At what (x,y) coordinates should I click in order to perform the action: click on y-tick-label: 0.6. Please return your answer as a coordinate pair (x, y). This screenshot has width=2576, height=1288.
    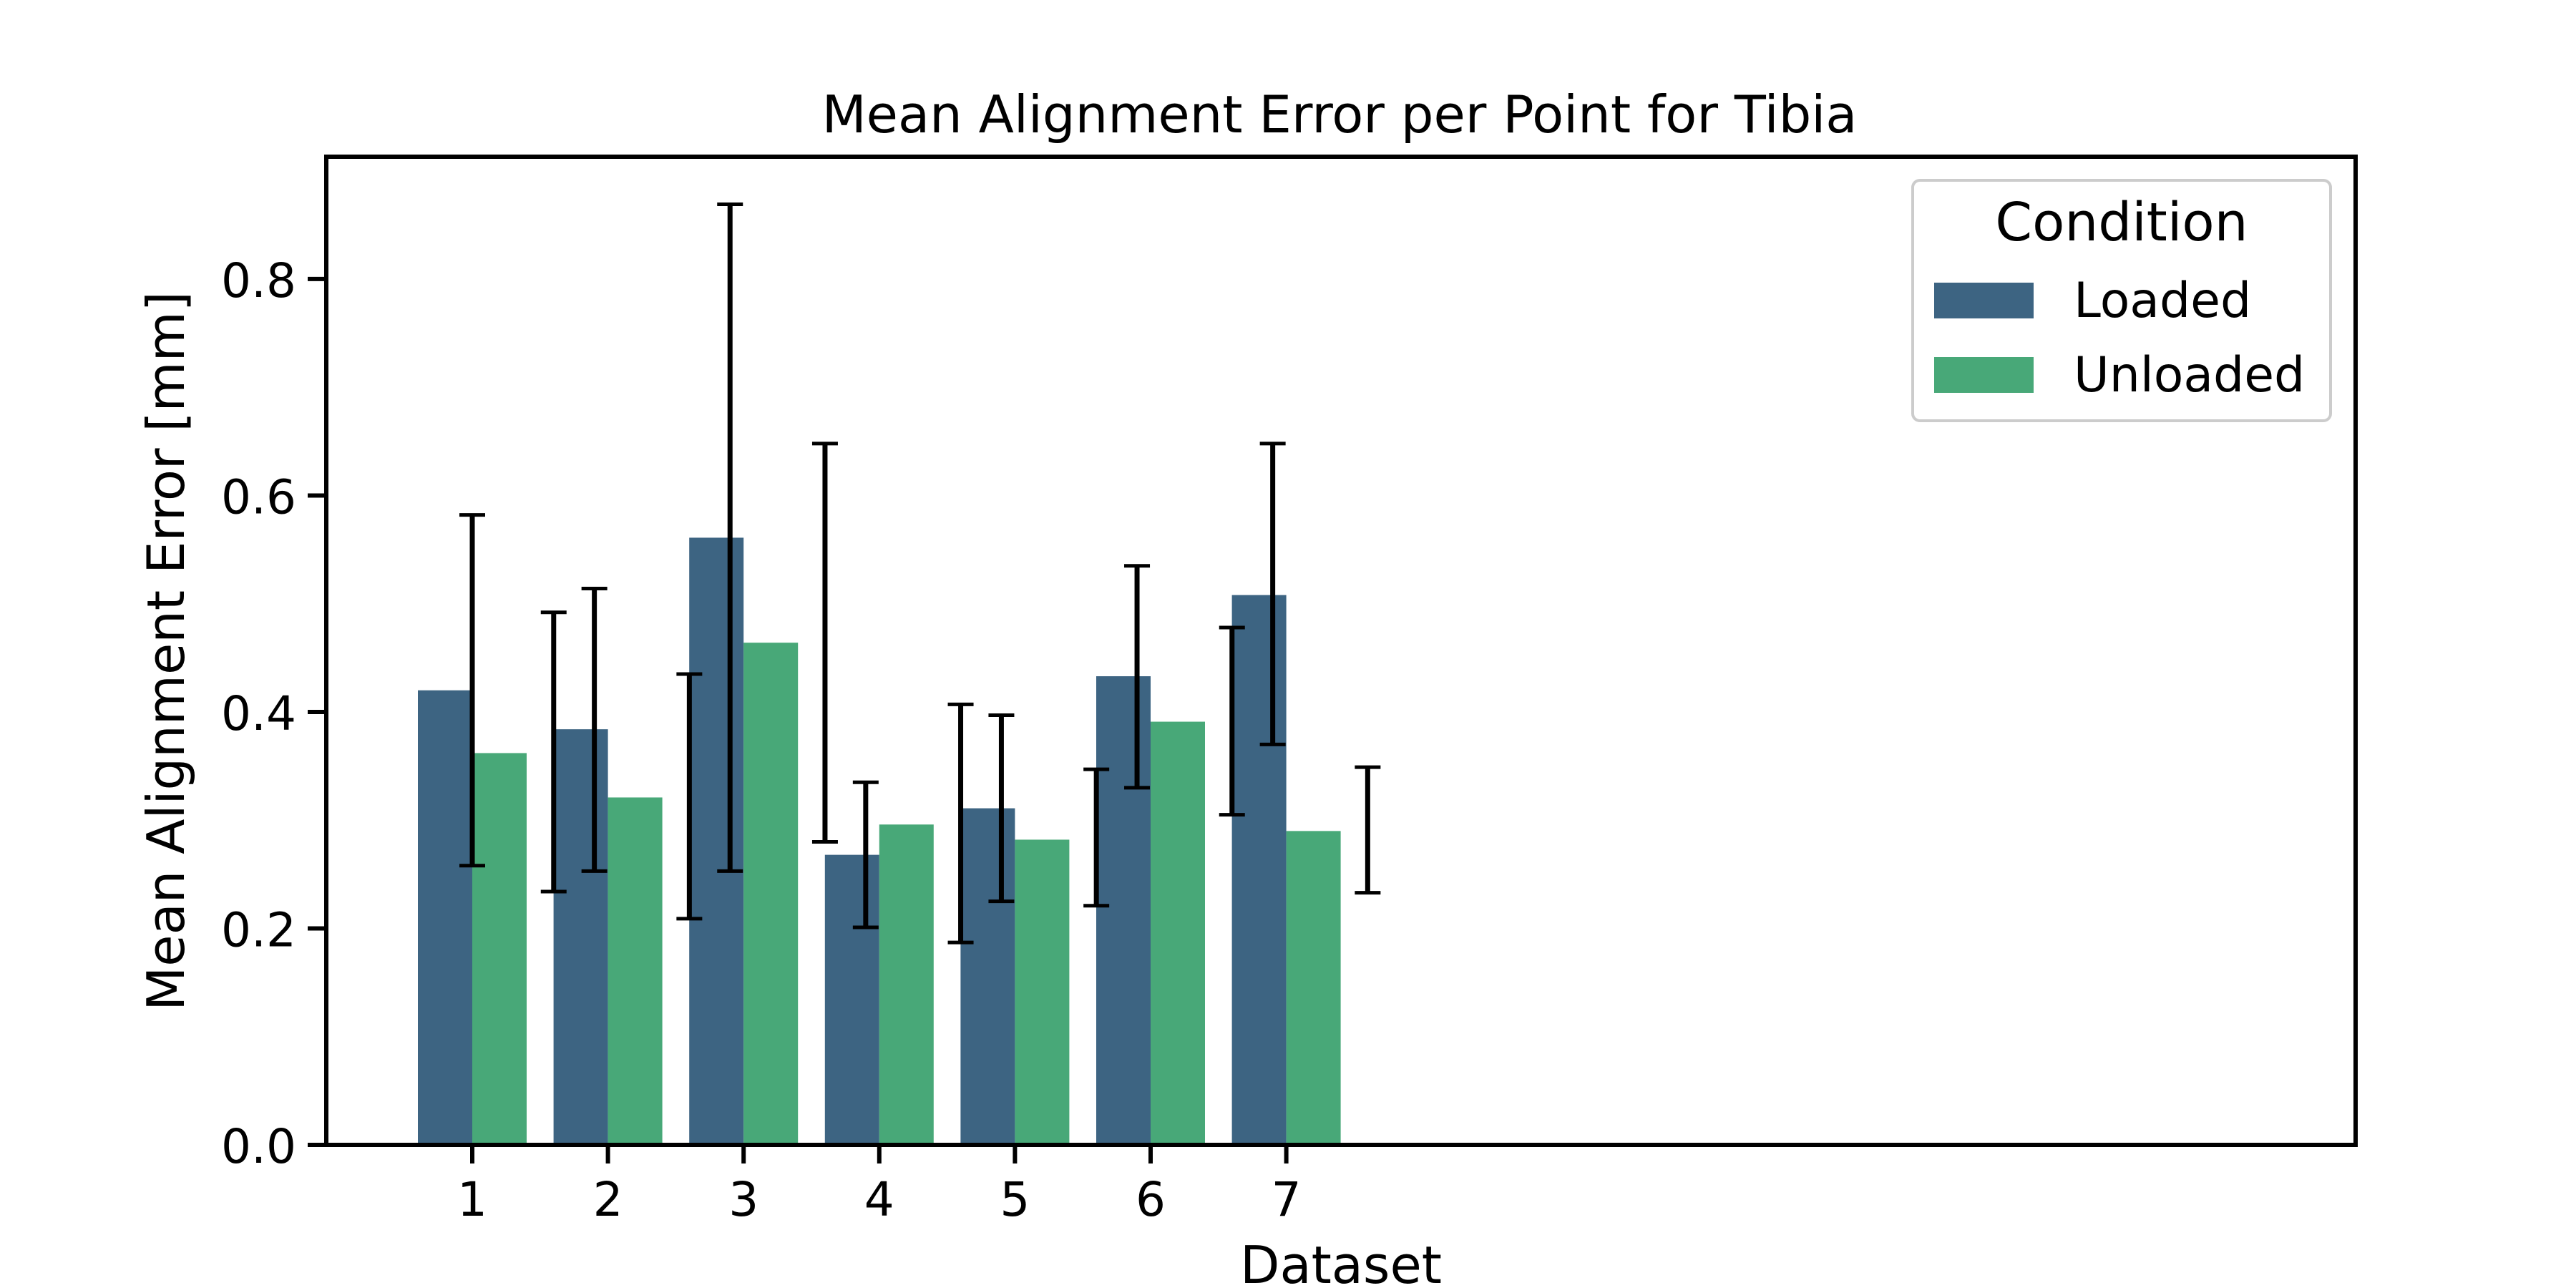
    Looking at the image, I should click on (258, 497).